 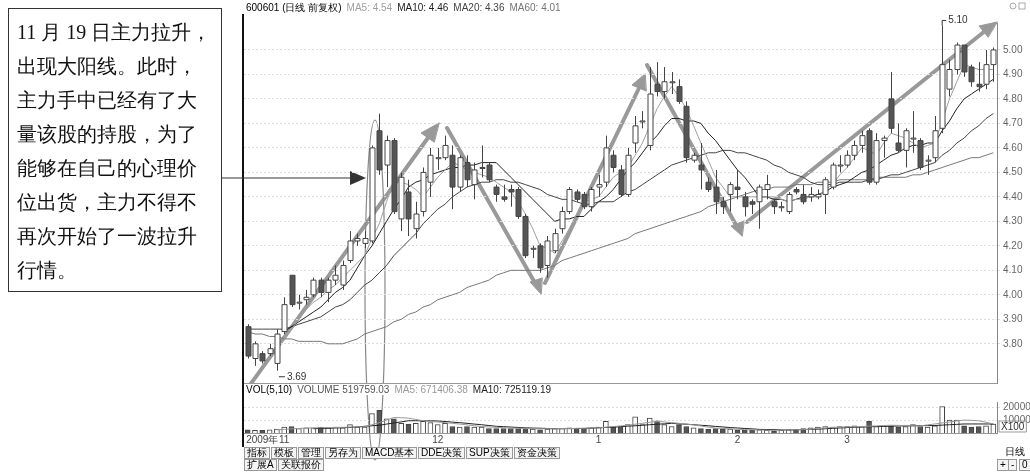 What do you see at coordinates (847, 439) in the screenshot?
I see `x-tick-label: 3` at bounding box center [847, 439].